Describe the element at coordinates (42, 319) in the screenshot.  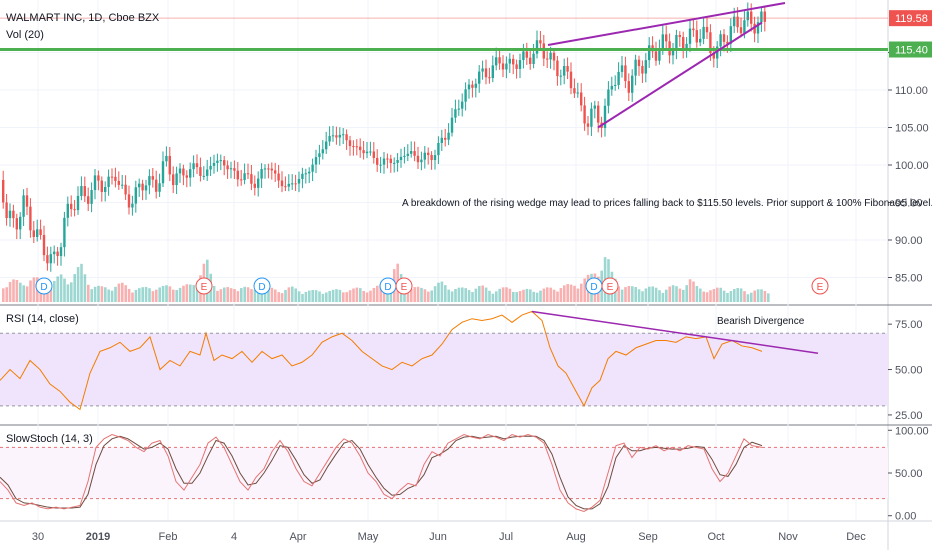
I see `rsi-title: RSI (14, close)` at that location.